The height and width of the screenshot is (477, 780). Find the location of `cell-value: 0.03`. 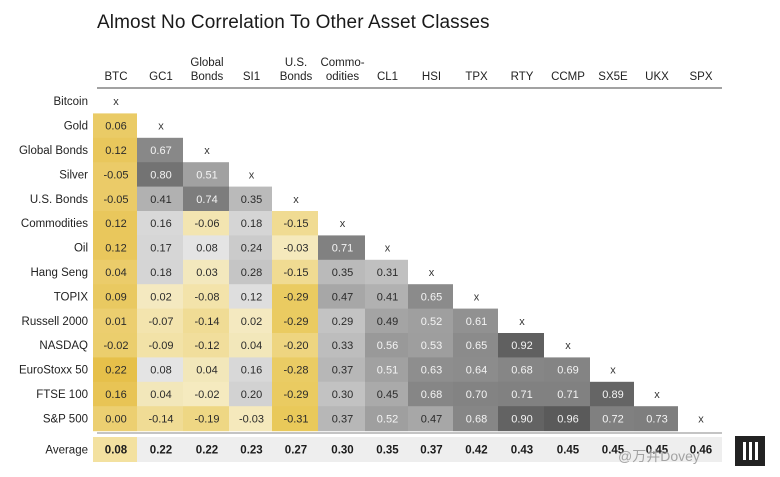

cell-value: 0.03 is located at coordinates (206, 273).